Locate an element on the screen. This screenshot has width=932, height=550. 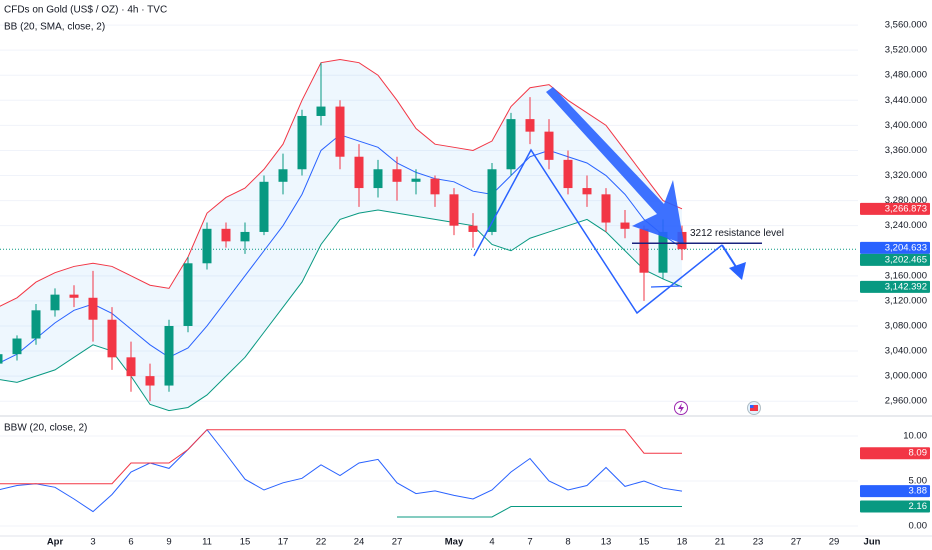
x-tick-label: 9 is located at coordinates (168, 542).